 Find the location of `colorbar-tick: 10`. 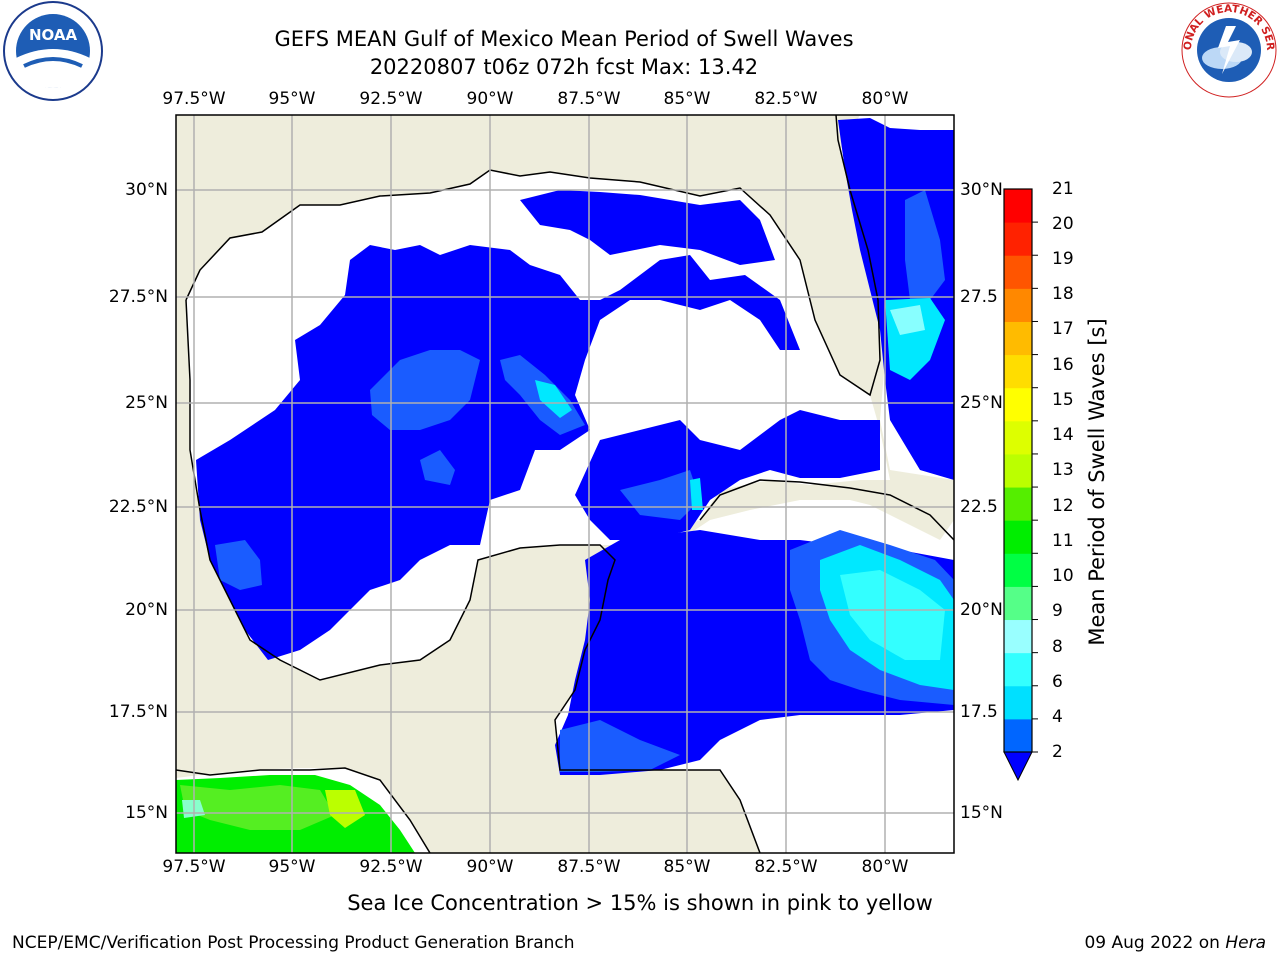

colorbar-tick: 10 is located at coordinates (1063, 576).